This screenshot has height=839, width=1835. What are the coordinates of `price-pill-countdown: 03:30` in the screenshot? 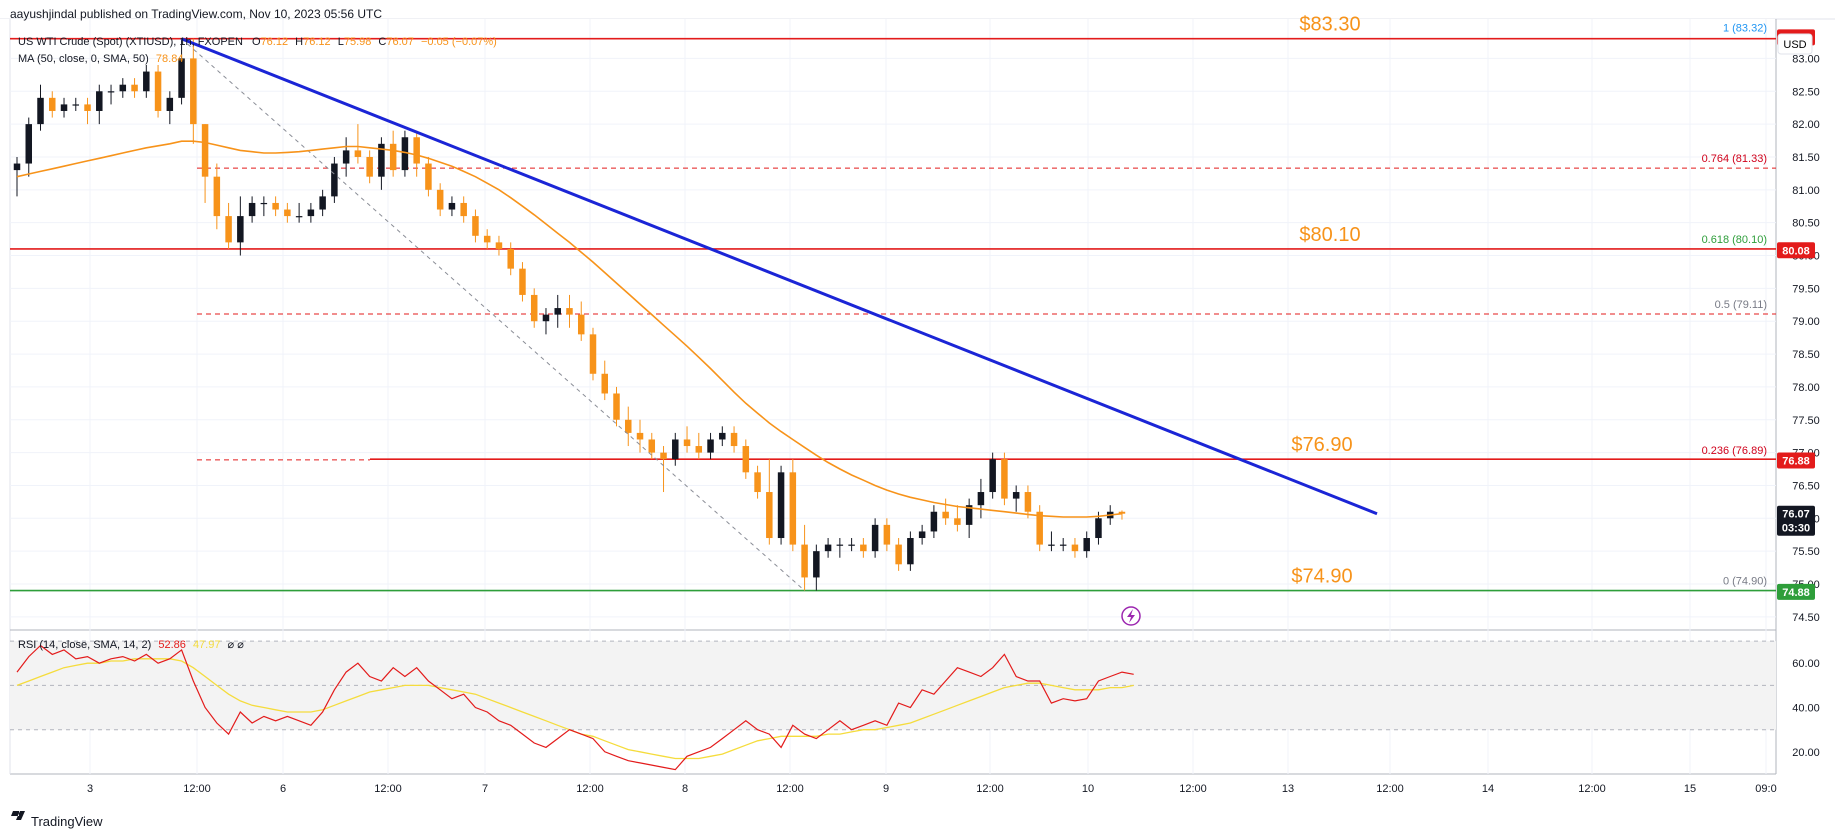 It's located at (1796, 529).